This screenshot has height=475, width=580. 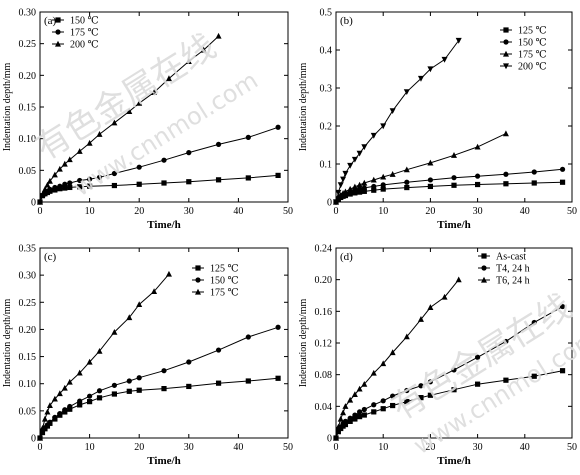 I want to click on y-tick-label: 0.08, so click(x=324, y=375).